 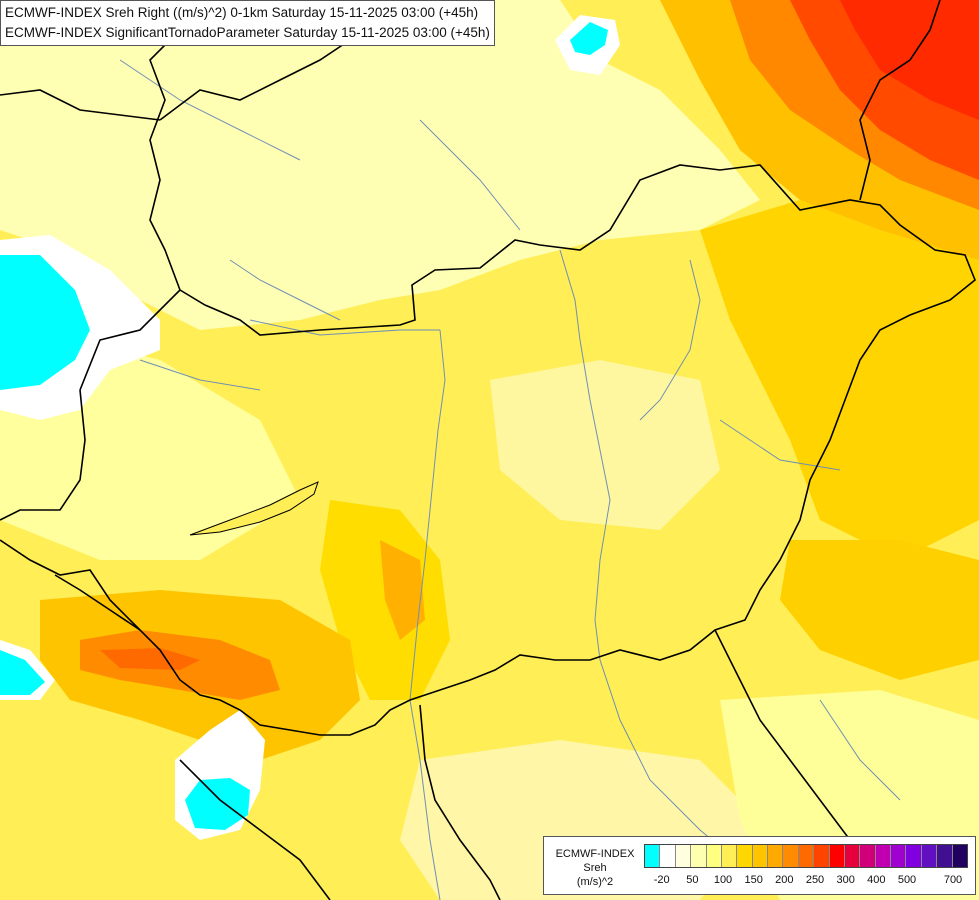 What do you see at coordinates (595, 854) in the screenshot?
I see `legend-label-line-1: ECMWF-INDEX` at bounding box center [595, 854].